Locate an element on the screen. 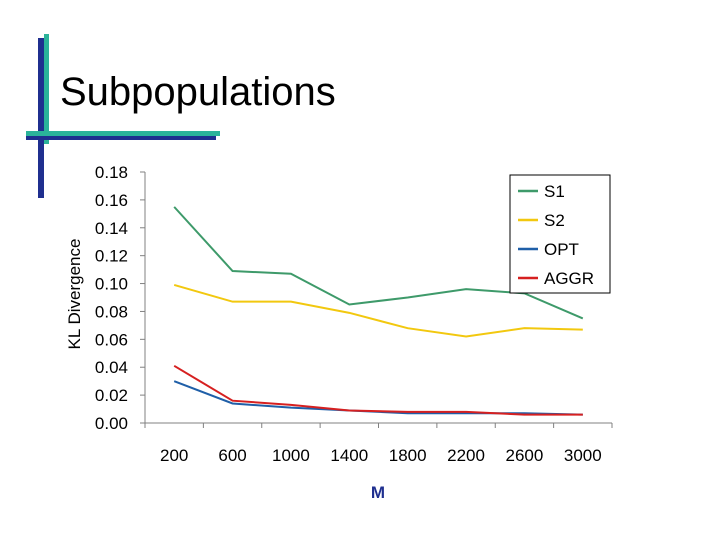  y-tick-label: 0.10 is located at coordinates (111, 284).